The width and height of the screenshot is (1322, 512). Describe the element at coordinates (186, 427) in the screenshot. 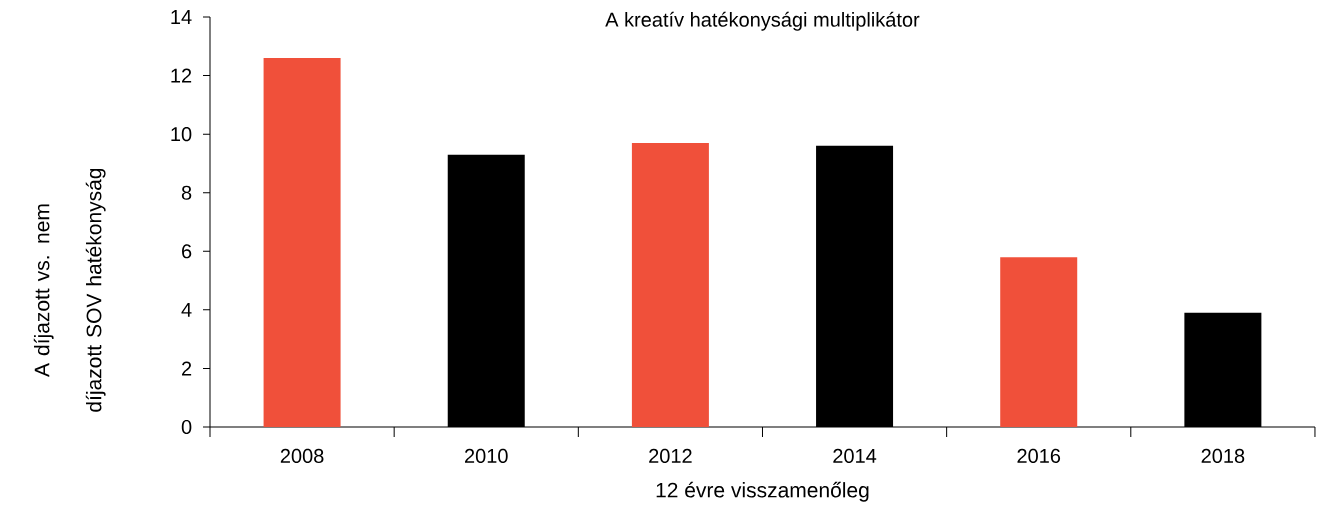

I see `y-tick-label: 0` at that location.